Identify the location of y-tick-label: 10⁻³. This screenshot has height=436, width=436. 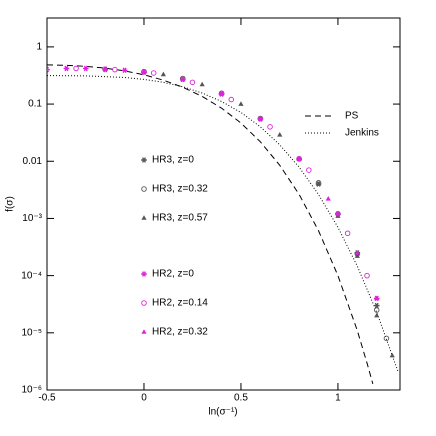
(32, 218).